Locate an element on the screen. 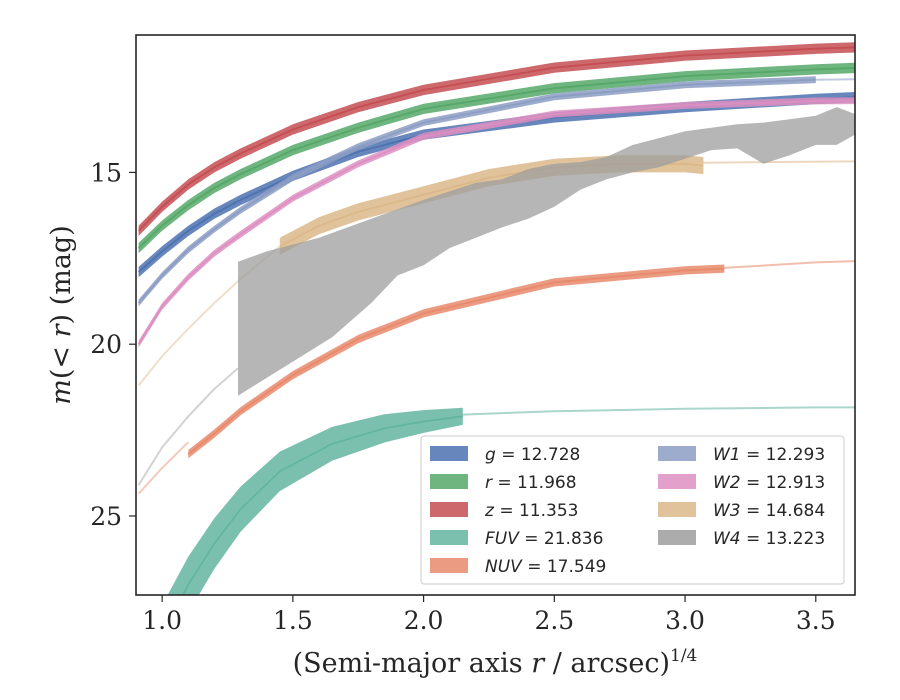 Image resolution: width=900 pixels, height=700 pixels. legend-box is located at coordinates (632, 510).